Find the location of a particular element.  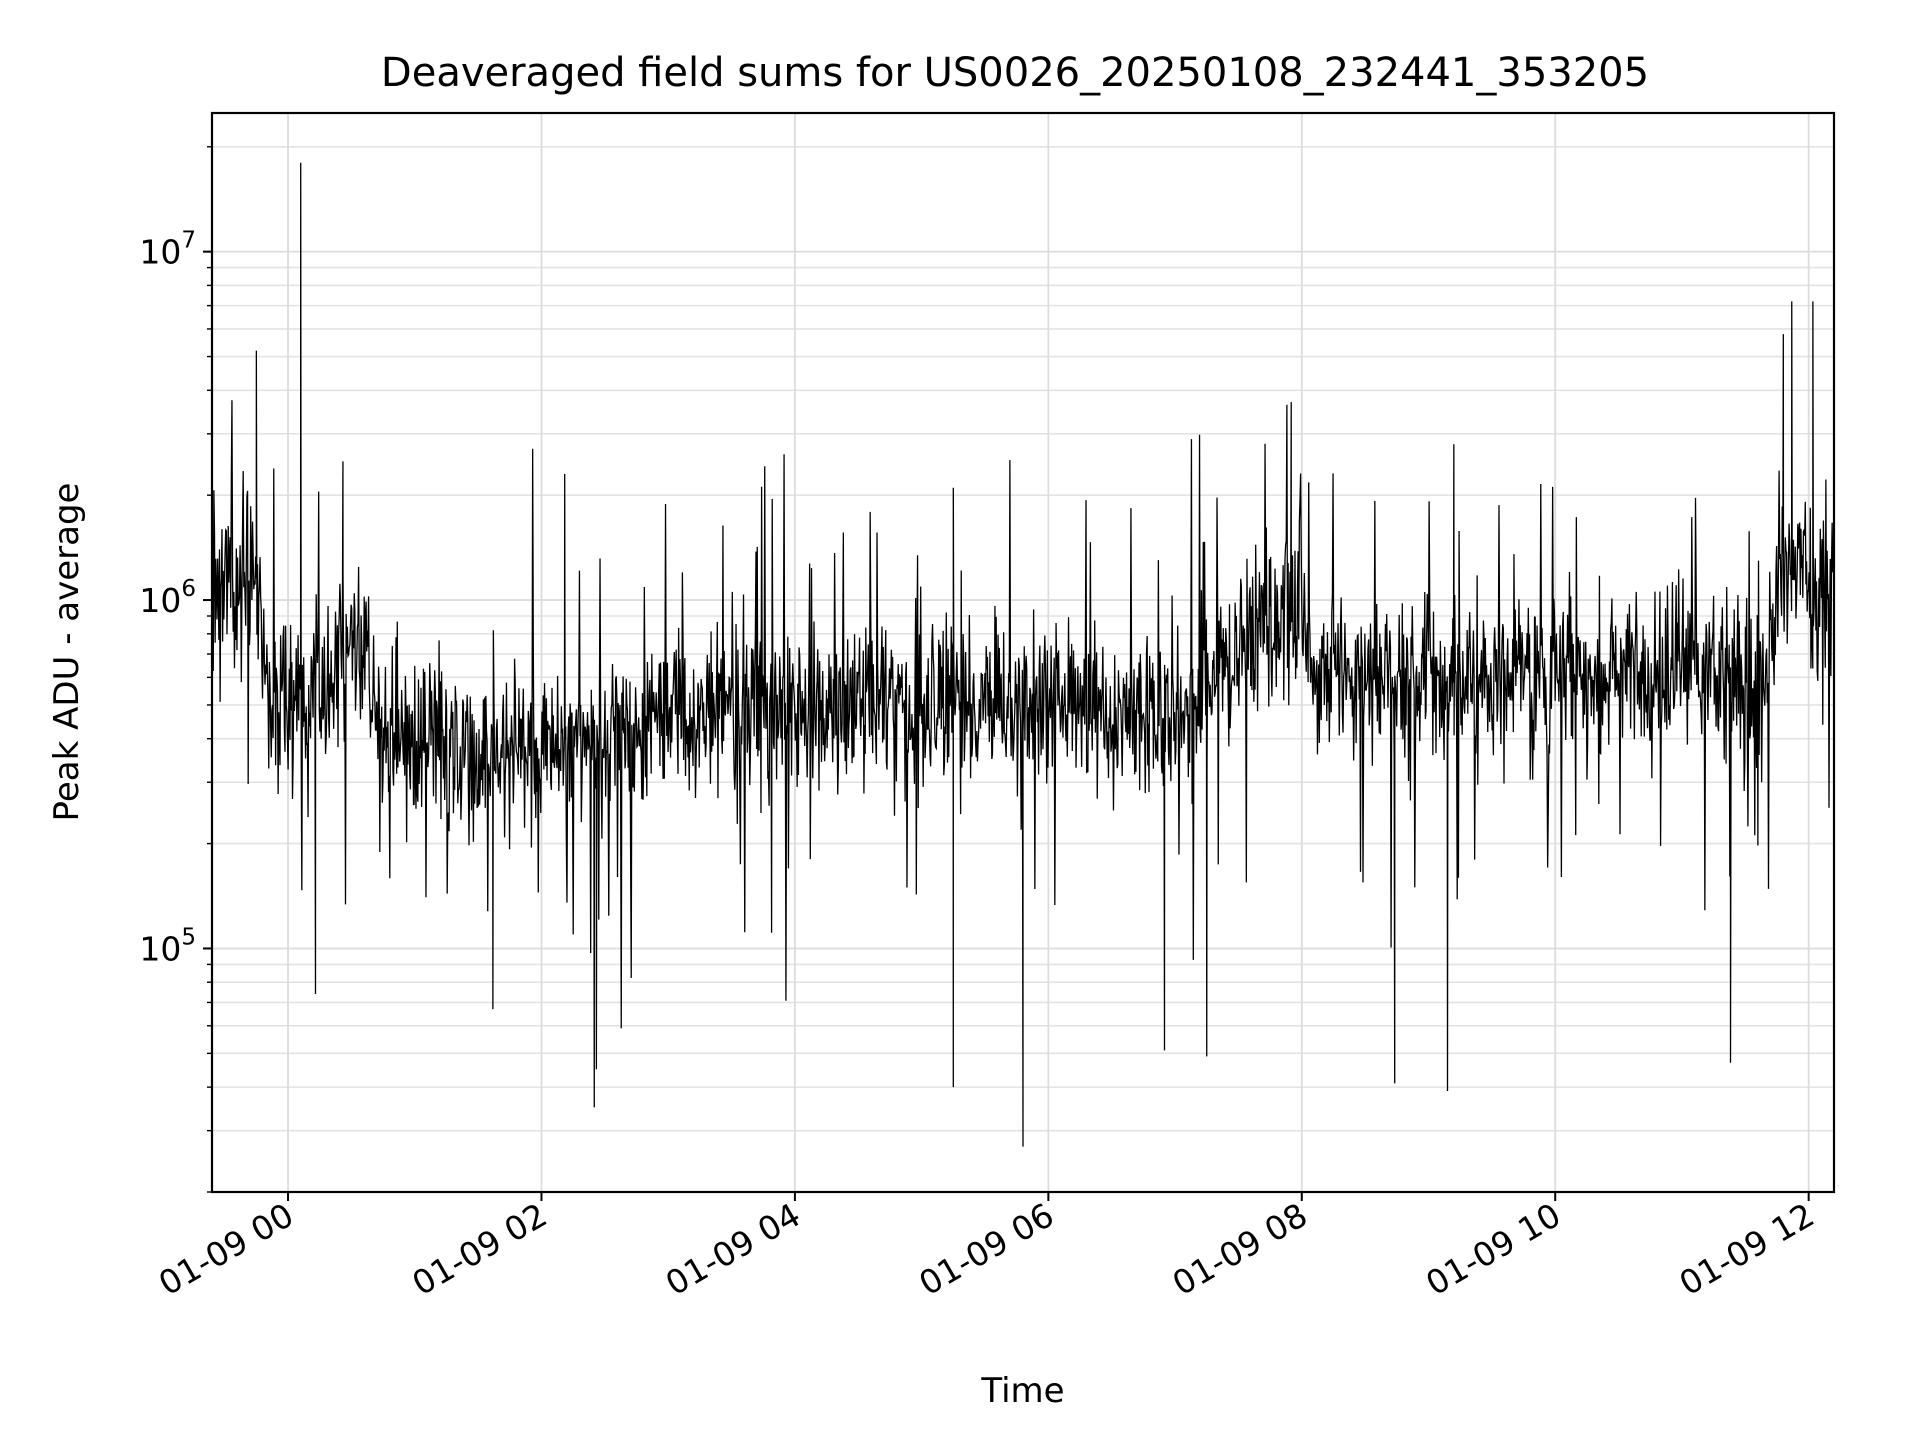

y-tick-label: 10⁶ is located at coordinates (167, 598).